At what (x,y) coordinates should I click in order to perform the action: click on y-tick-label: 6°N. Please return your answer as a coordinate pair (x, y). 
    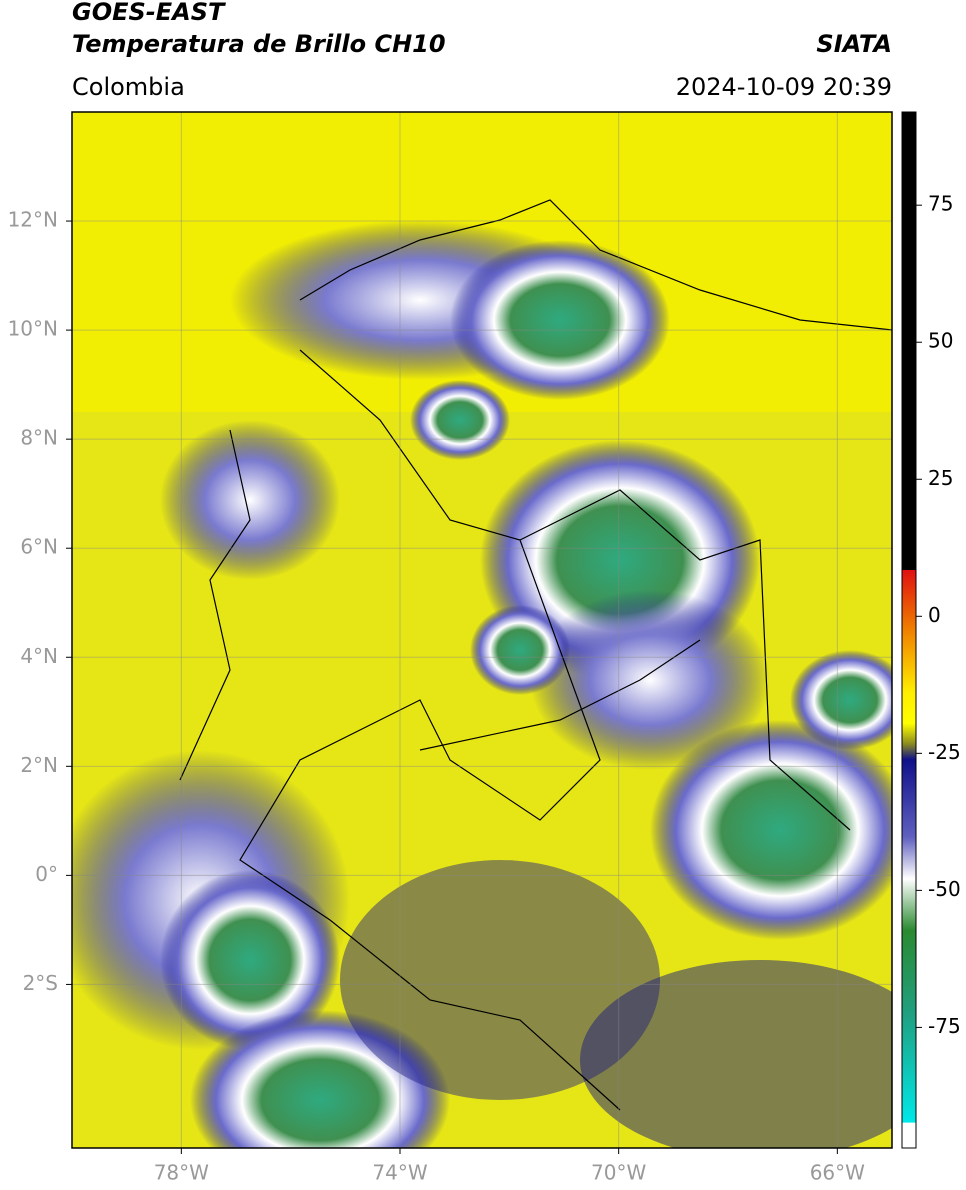
    Looking at the image, I should click on (39, 547).